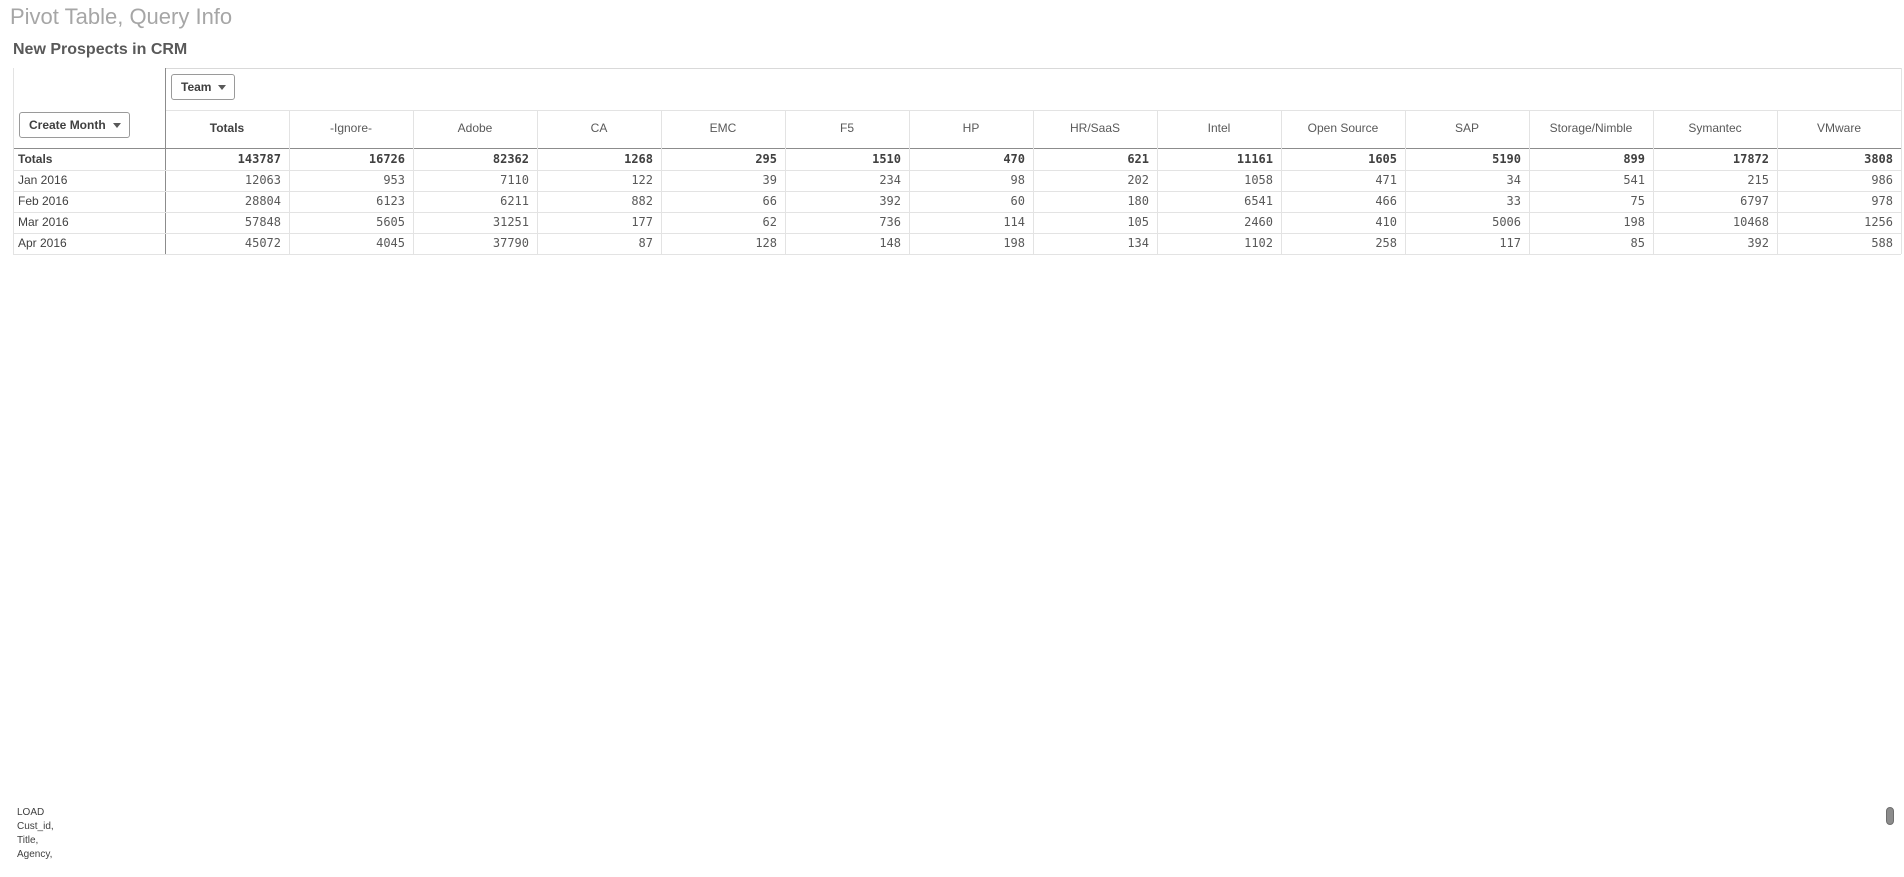 The image size is (1904, 877). Describe the element at coordinates (890, 180) in the screenshot. I see `table-cell: 234` at that location.